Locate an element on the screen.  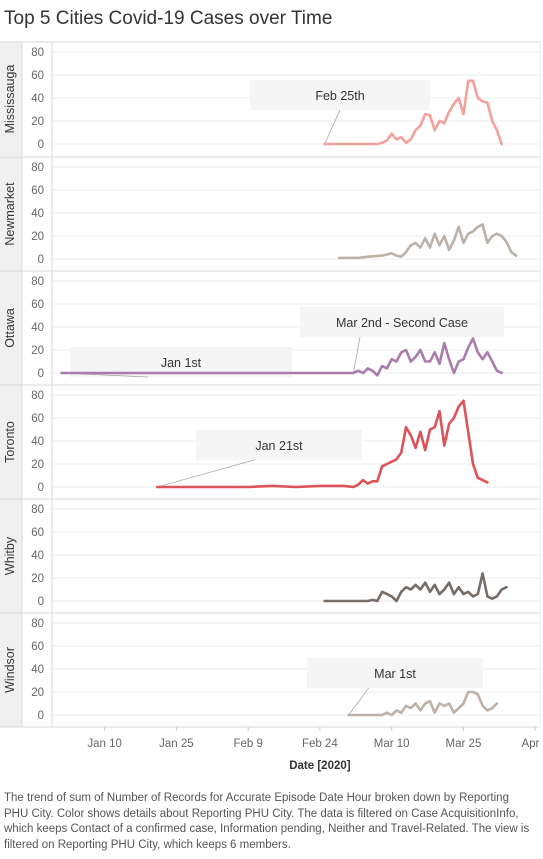
x-tick-label: Apr 9 is located at coordinates (532, 744).